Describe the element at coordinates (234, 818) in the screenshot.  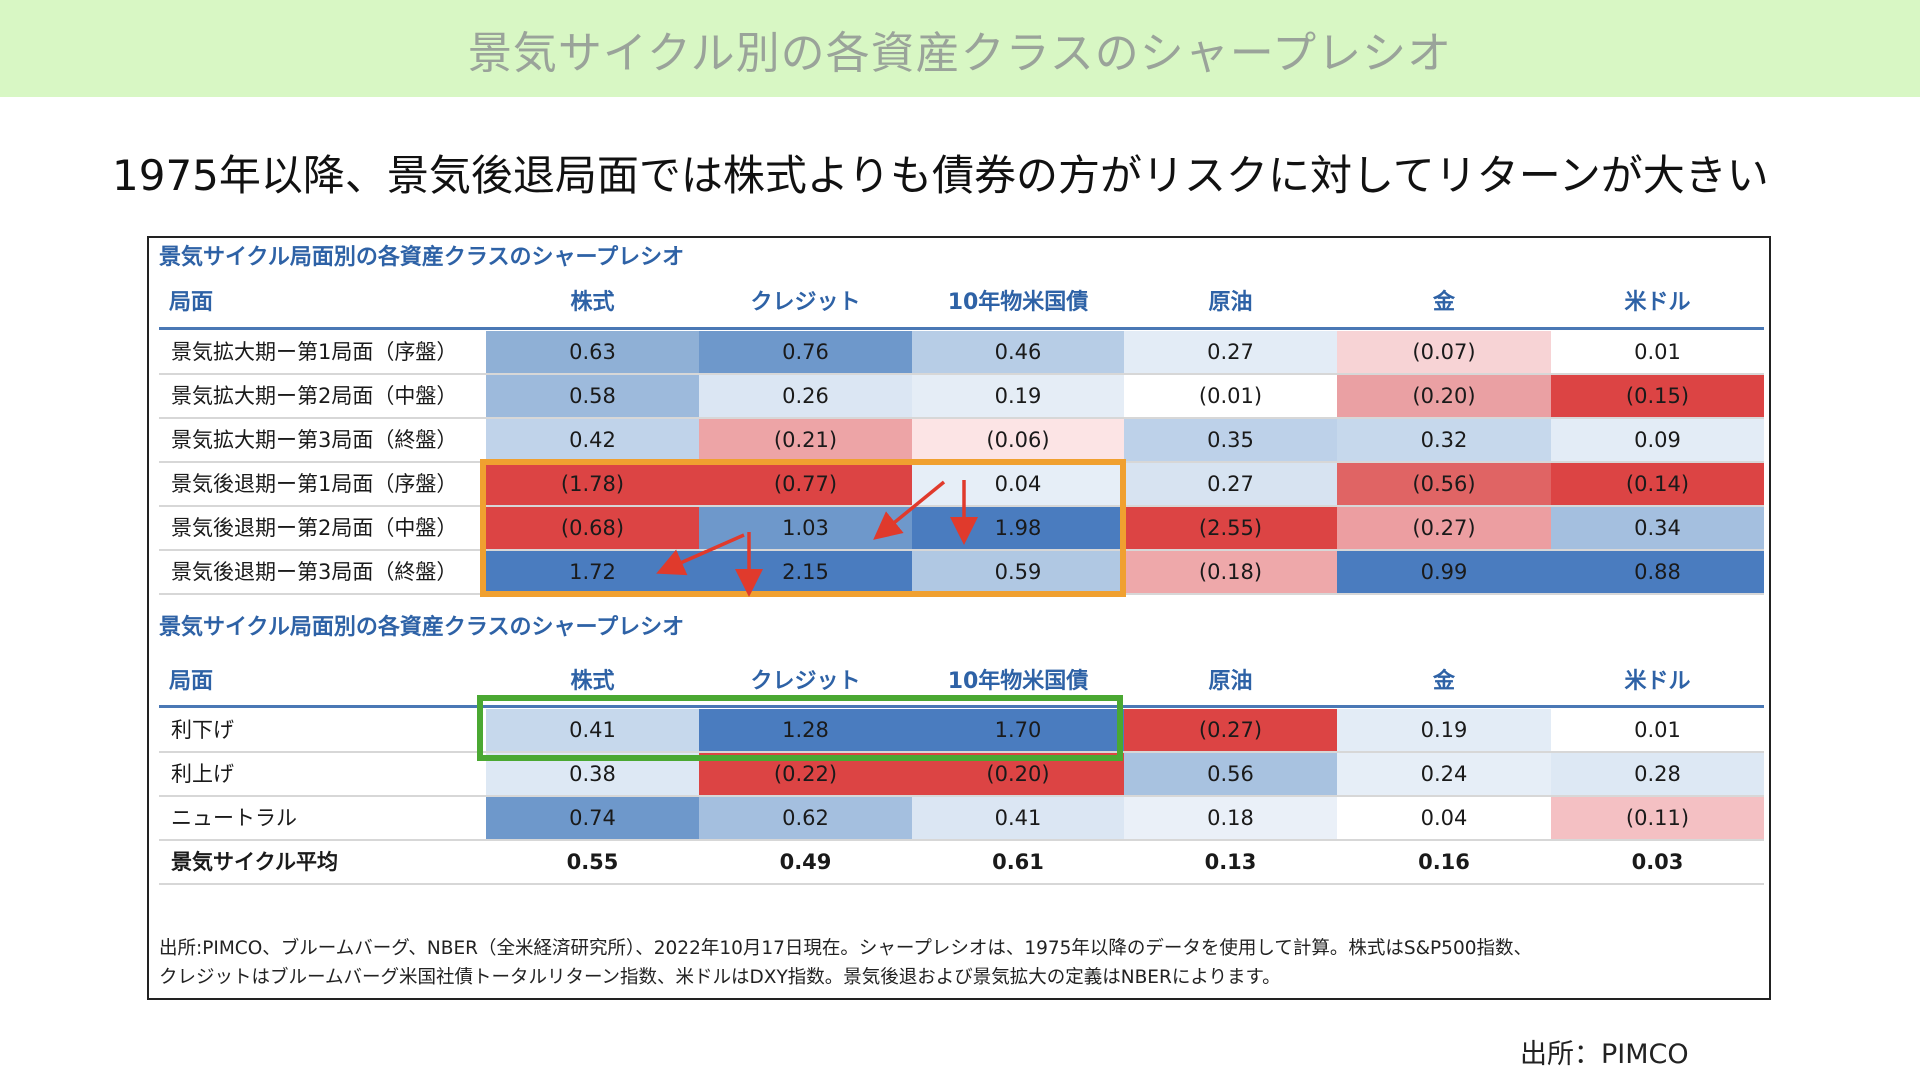
I see `row-label: ニュートラル` at that location.